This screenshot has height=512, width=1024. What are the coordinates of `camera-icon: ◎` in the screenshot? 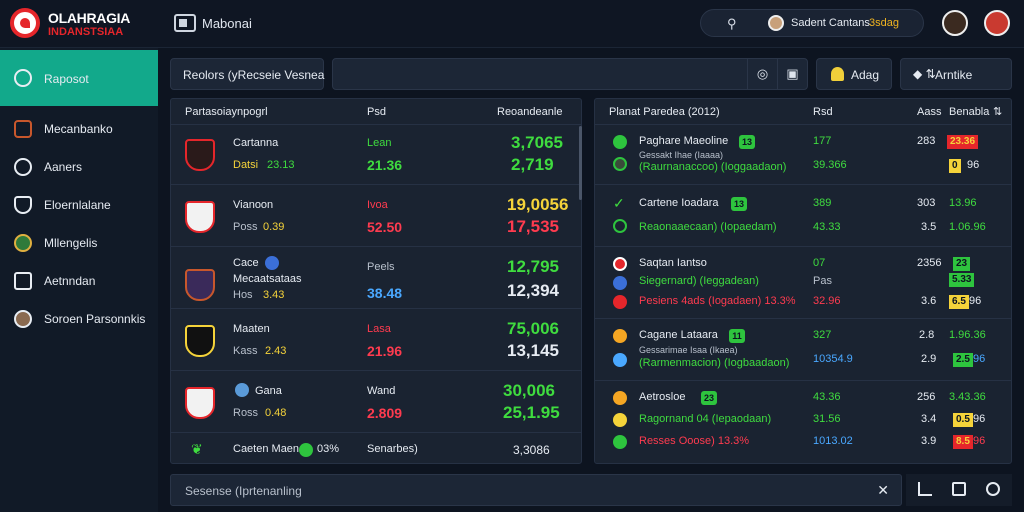 It's located at (762, 74).